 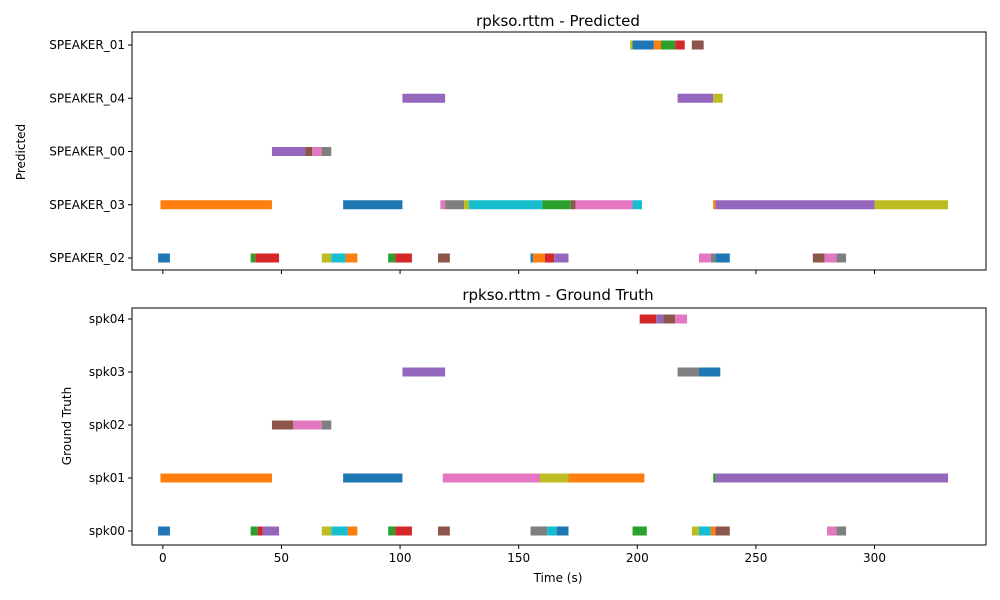 I want to click on xtick-label-250: 250, so click(x=755, y=558).